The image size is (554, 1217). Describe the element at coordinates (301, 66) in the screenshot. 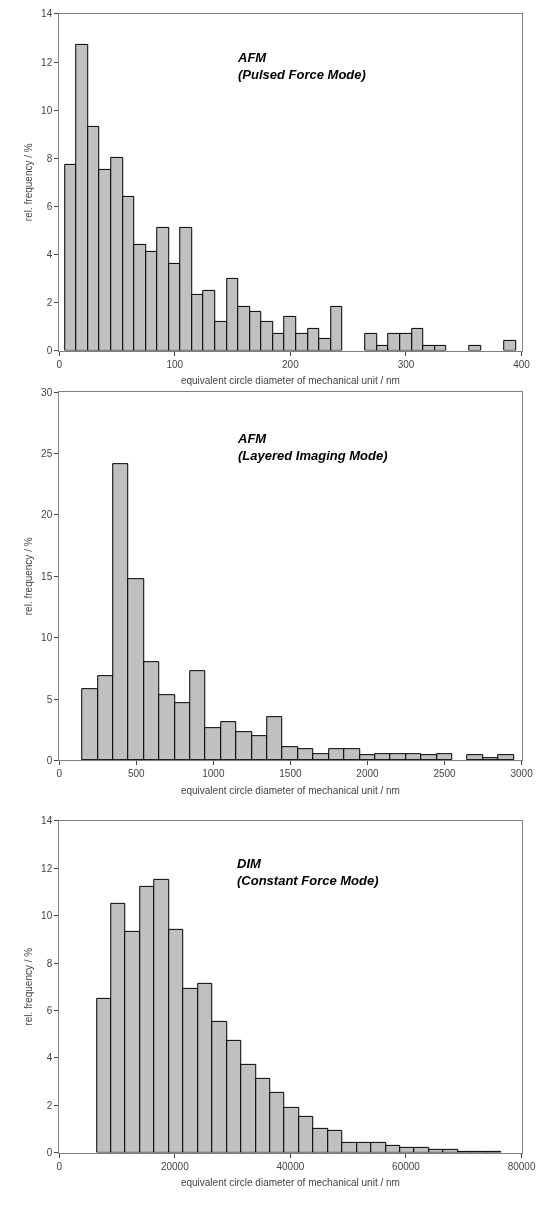

I see `annotation: AFM (Pulsed Force Mode)` at that location.